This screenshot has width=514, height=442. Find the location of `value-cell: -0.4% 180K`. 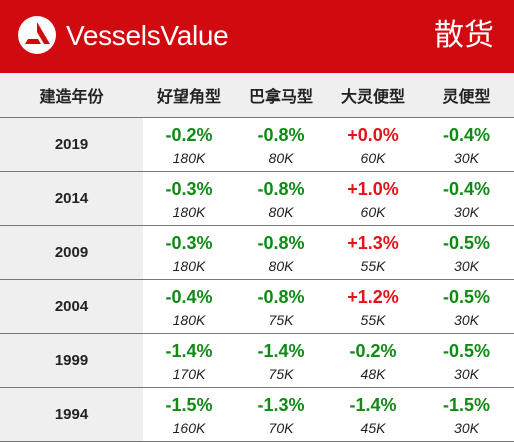

value-cell: -0.4% 180K is located at coordinates (189, 306).